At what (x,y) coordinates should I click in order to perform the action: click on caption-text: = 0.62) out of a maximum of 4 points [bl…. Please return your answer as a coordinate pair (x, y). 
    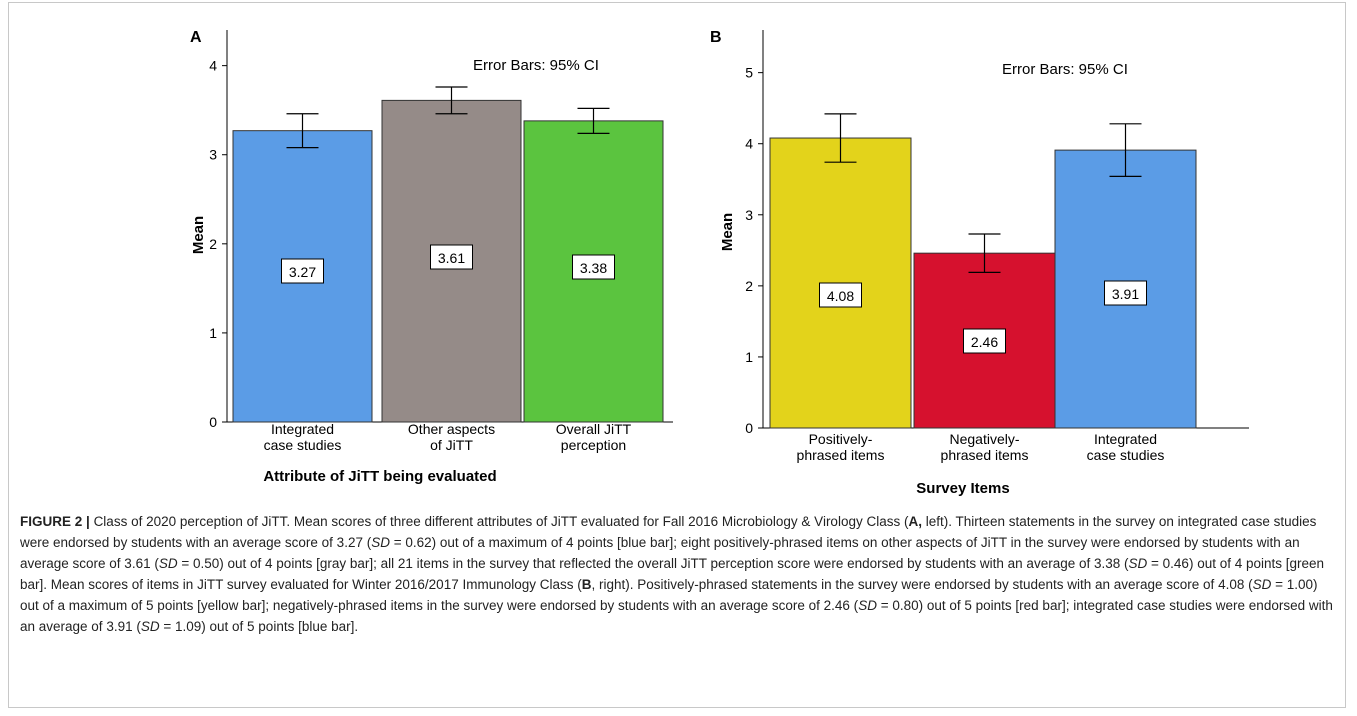
    Looking at the image, I should click on (660, 553).